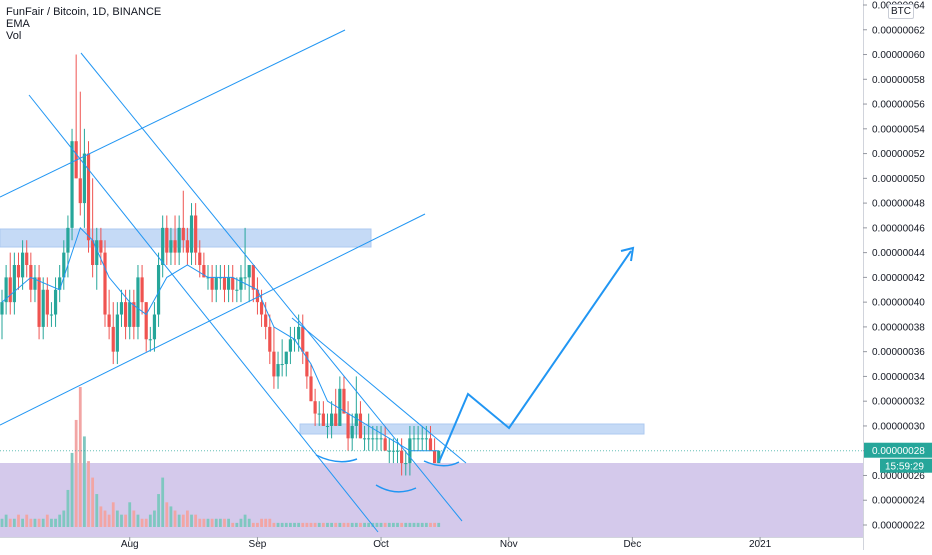 The height and width of the screenshot is (555, 932). Describe the element at coordinates (84, 12) in the screenshot. I see `legend-symbol: FunFair / Bitcoin, 1D, BINANCE` at that location.